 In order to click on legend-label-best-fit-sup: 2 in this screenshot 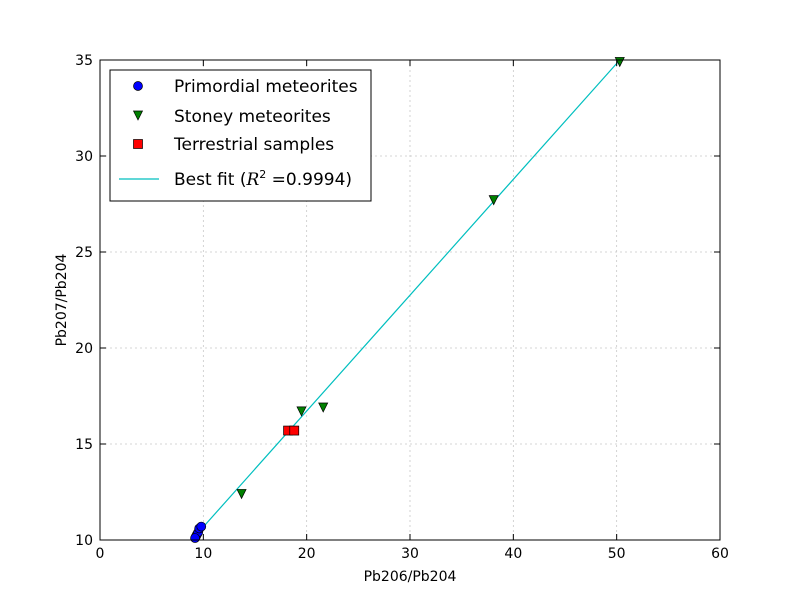, I will do `click(262, 174)`.